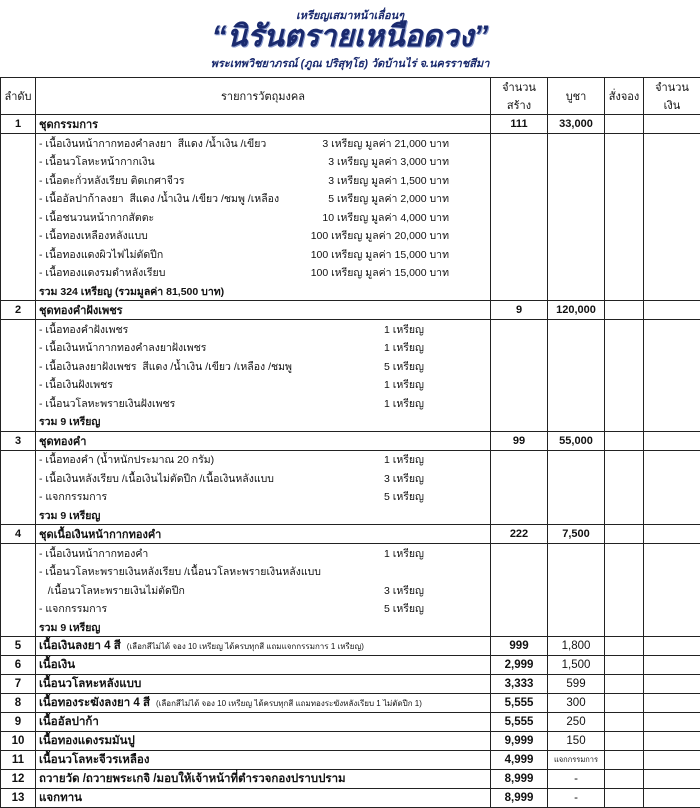  What do you see at coordinates (87, 741) in the screenshot?
I see `item-name: เนื้อทองแดงรมมันปู` at bounding box center [87, 741].